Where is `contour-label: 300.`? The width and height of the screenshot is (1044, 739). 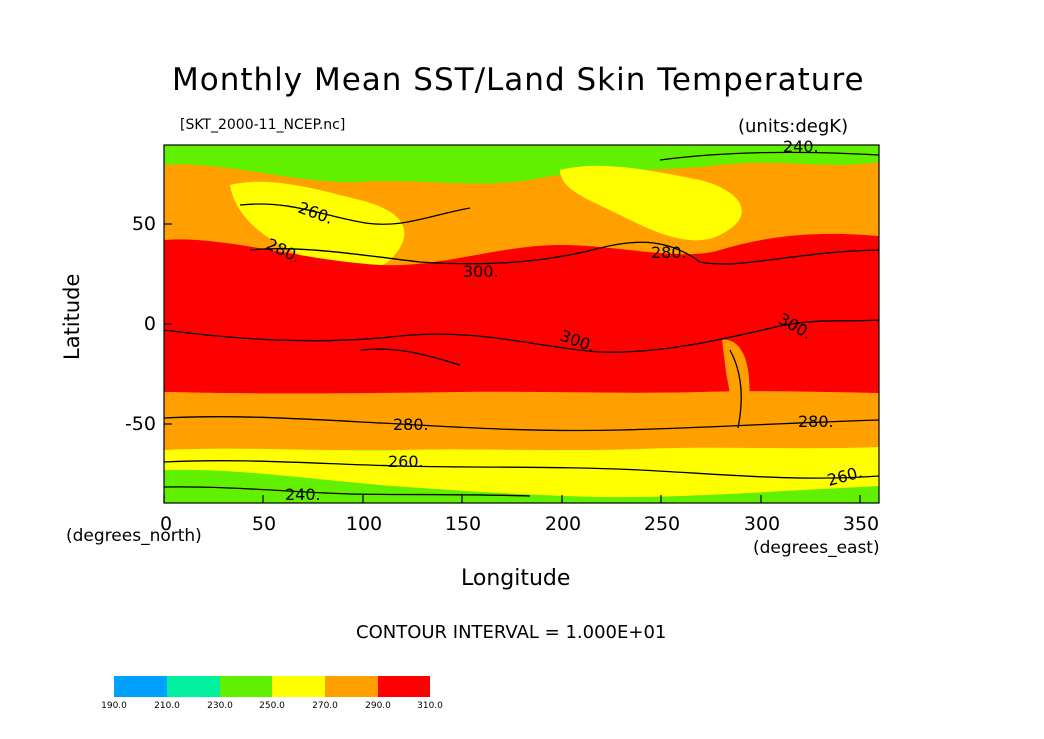 contour-label: 300. is located at coordinates (481, 271).